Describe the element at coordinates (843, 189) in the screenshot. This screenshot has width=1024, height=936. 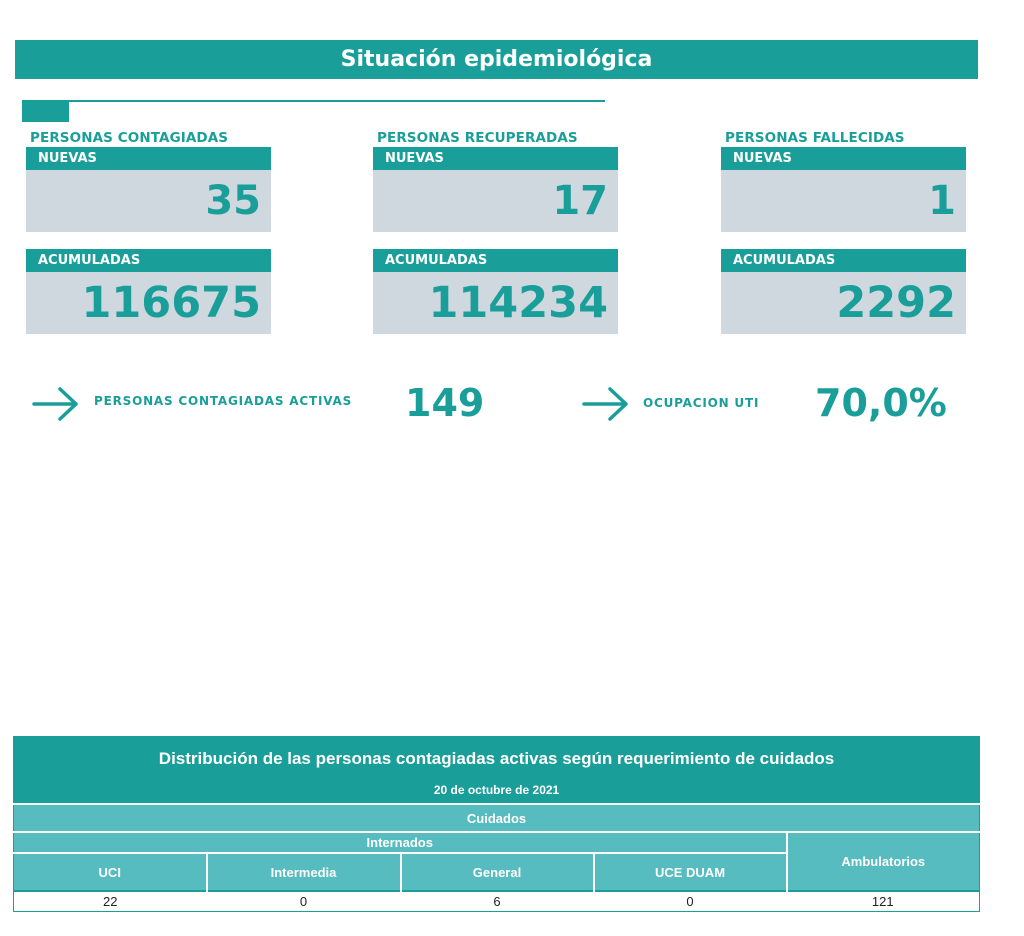
I see `fallecidas-nuevas-card: NUEVAS 1` at that location.